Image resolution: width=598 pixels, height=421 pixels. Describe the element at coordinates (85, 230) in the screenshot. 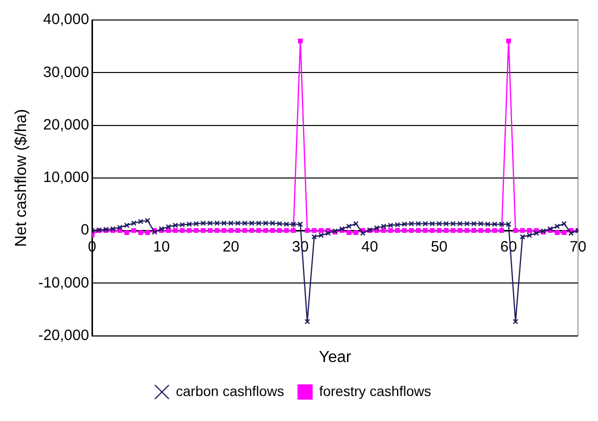

I see `y-tick-label: 0` at that location.